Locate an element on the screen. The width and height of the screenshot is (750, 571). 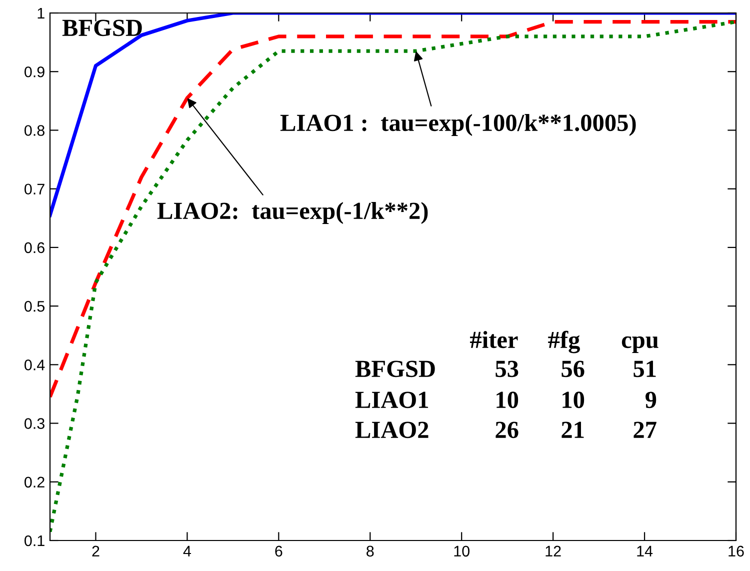
x-tick-label: 14 is located at coordinates (645, 551).